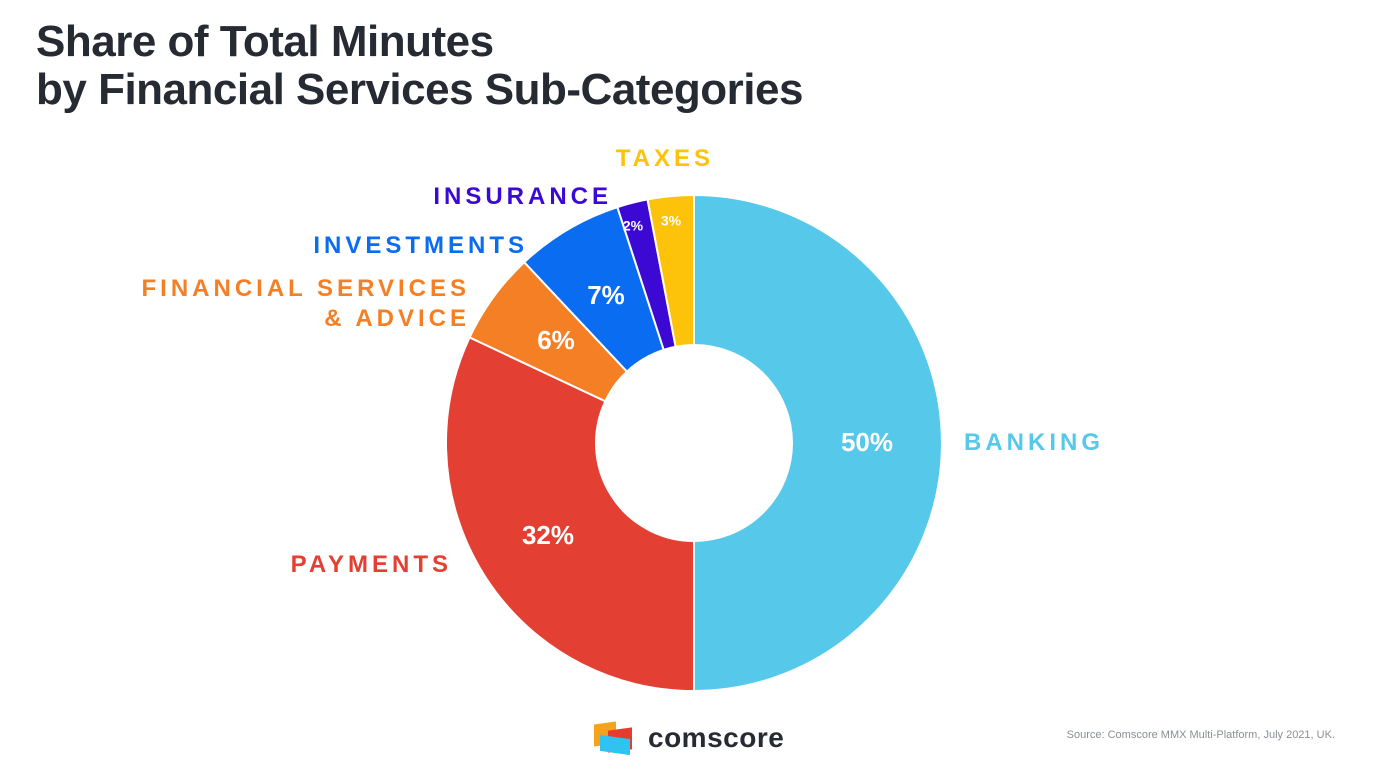 This screenshot has width=1379, height=775. Describe the element at coordinates (670, 270) in the screenshot. I see `slice-taxes` at that location.